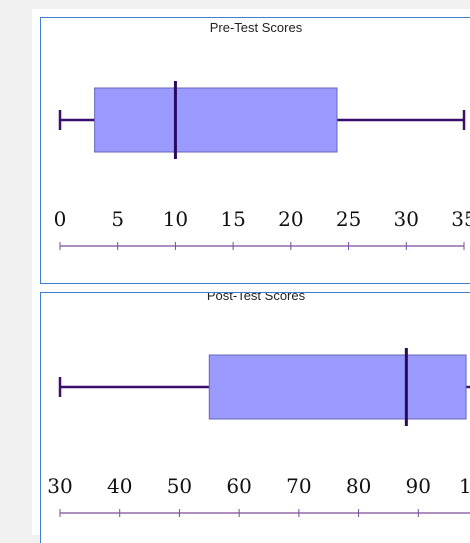 This screenshot has height=543, width=470. Describe the element at coordinates (418, 486) in the screenshot. I see `x-tick-label: 90` at that location.